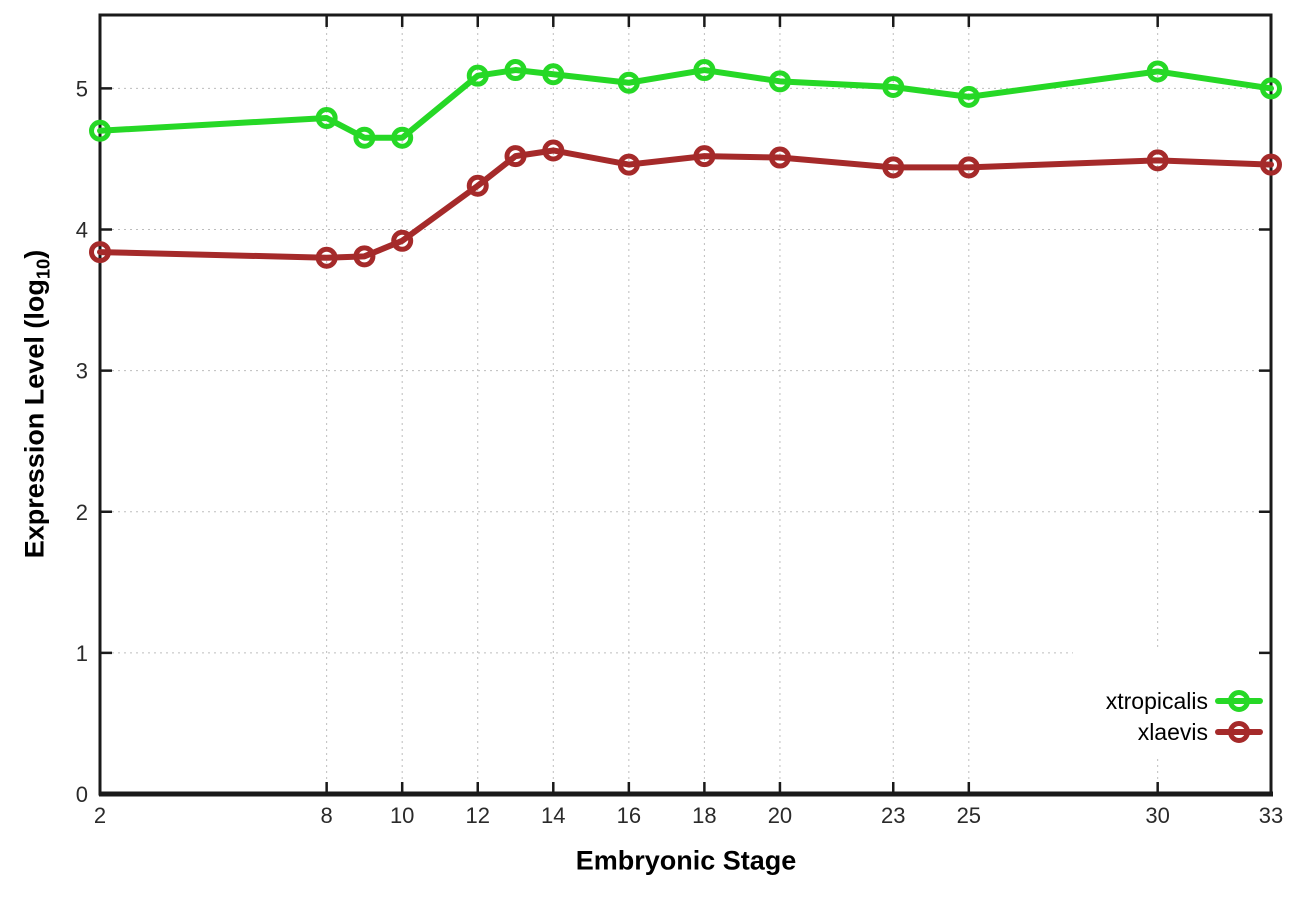  What do you see at coordinates (969, 815) in the screenshot?
I see `x-tick-label: 25` at bounding box center [969, 815].